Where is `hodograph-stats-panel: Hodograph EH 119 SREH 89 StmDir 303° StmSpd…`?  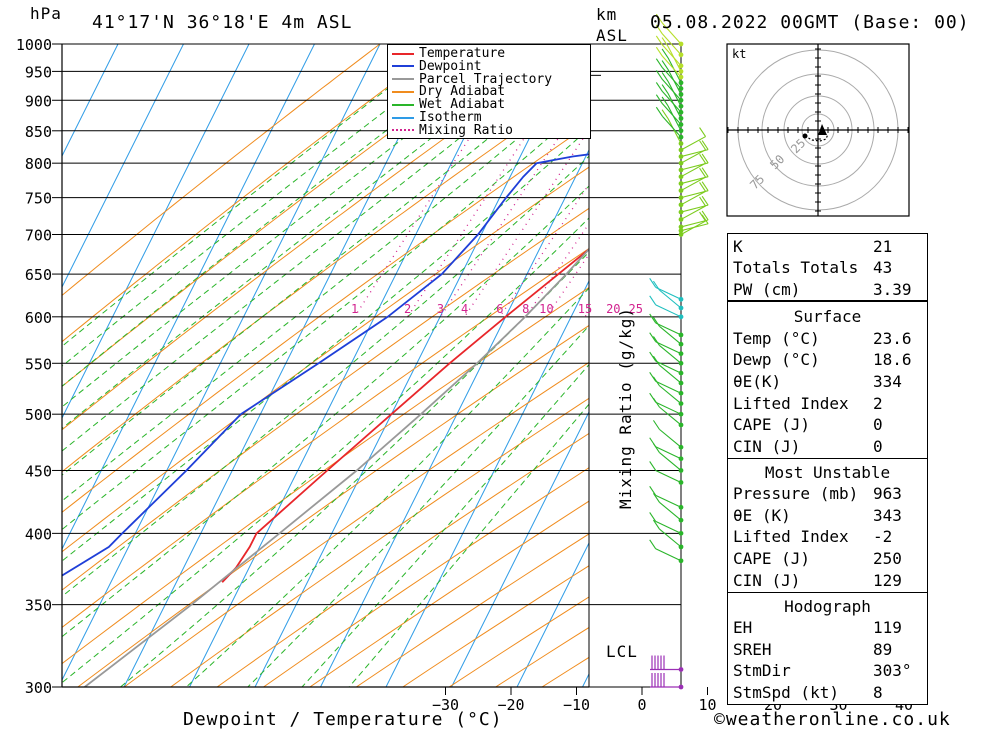 hodograph-stats-panel: Hodograph EH 119 SREH 89 StmDir 303° StmSpd… is located at coordinates (827, 648).